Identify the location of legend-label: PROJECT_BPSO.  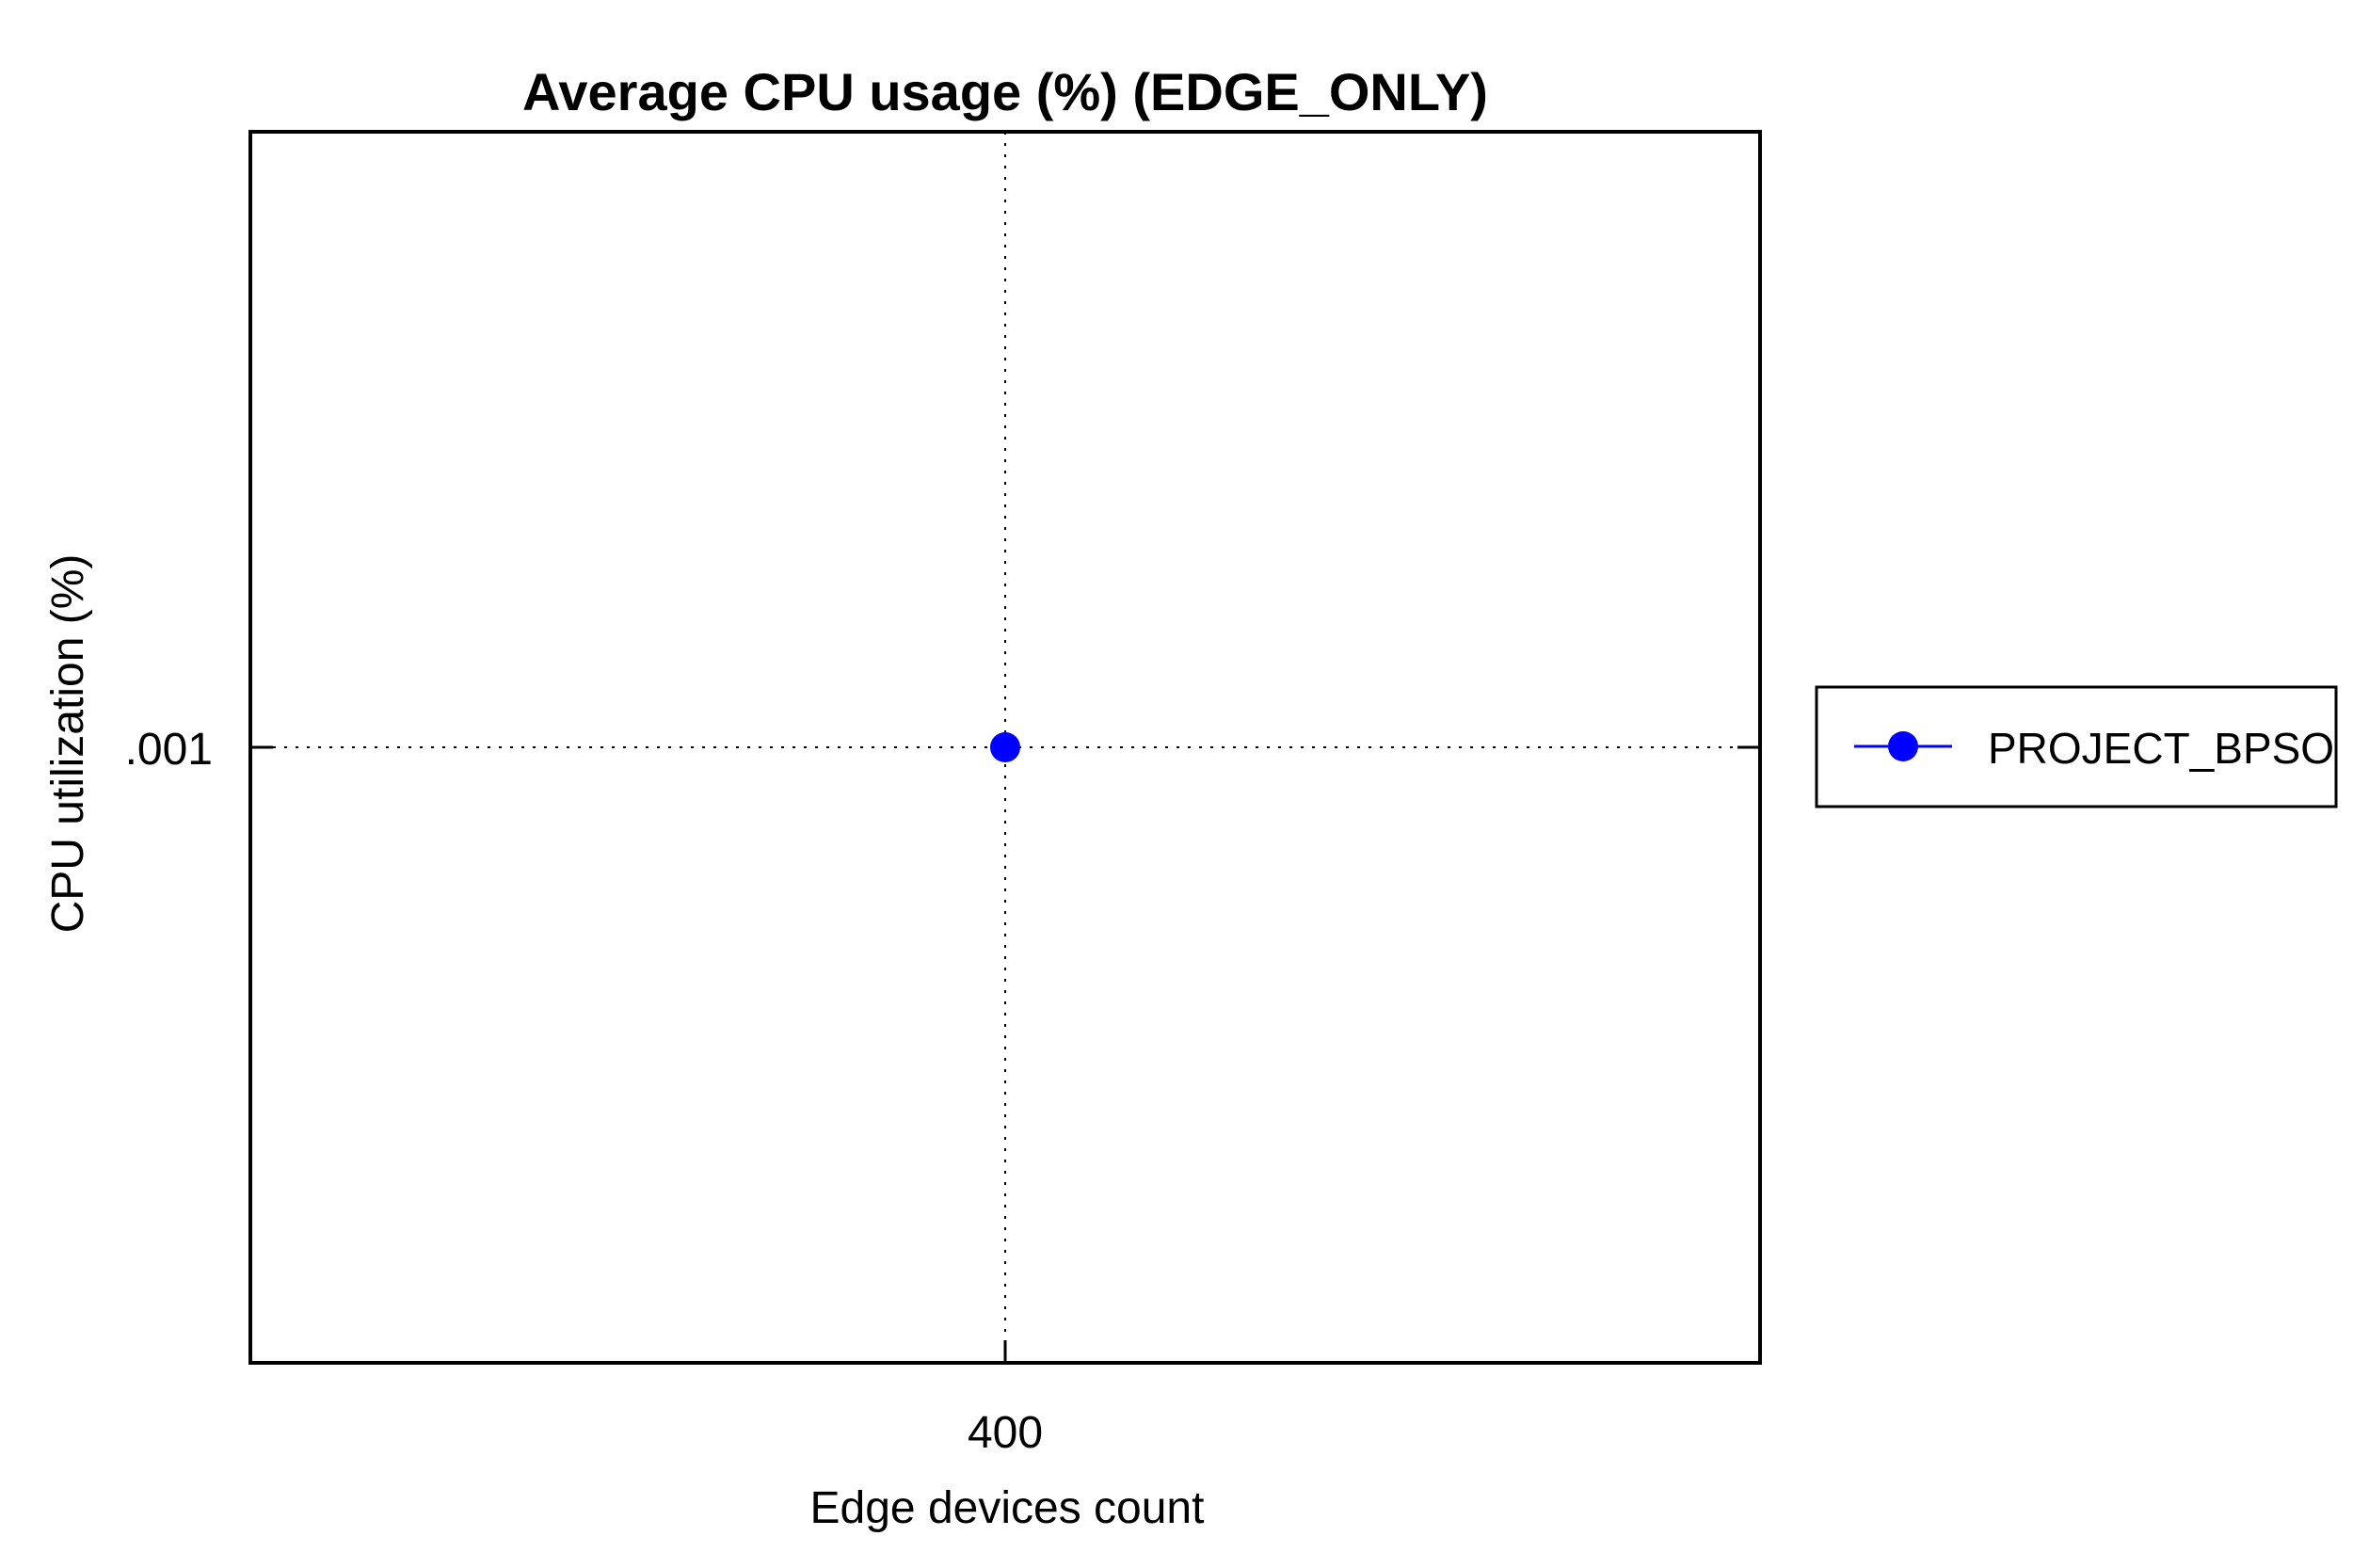
(2161, 748).